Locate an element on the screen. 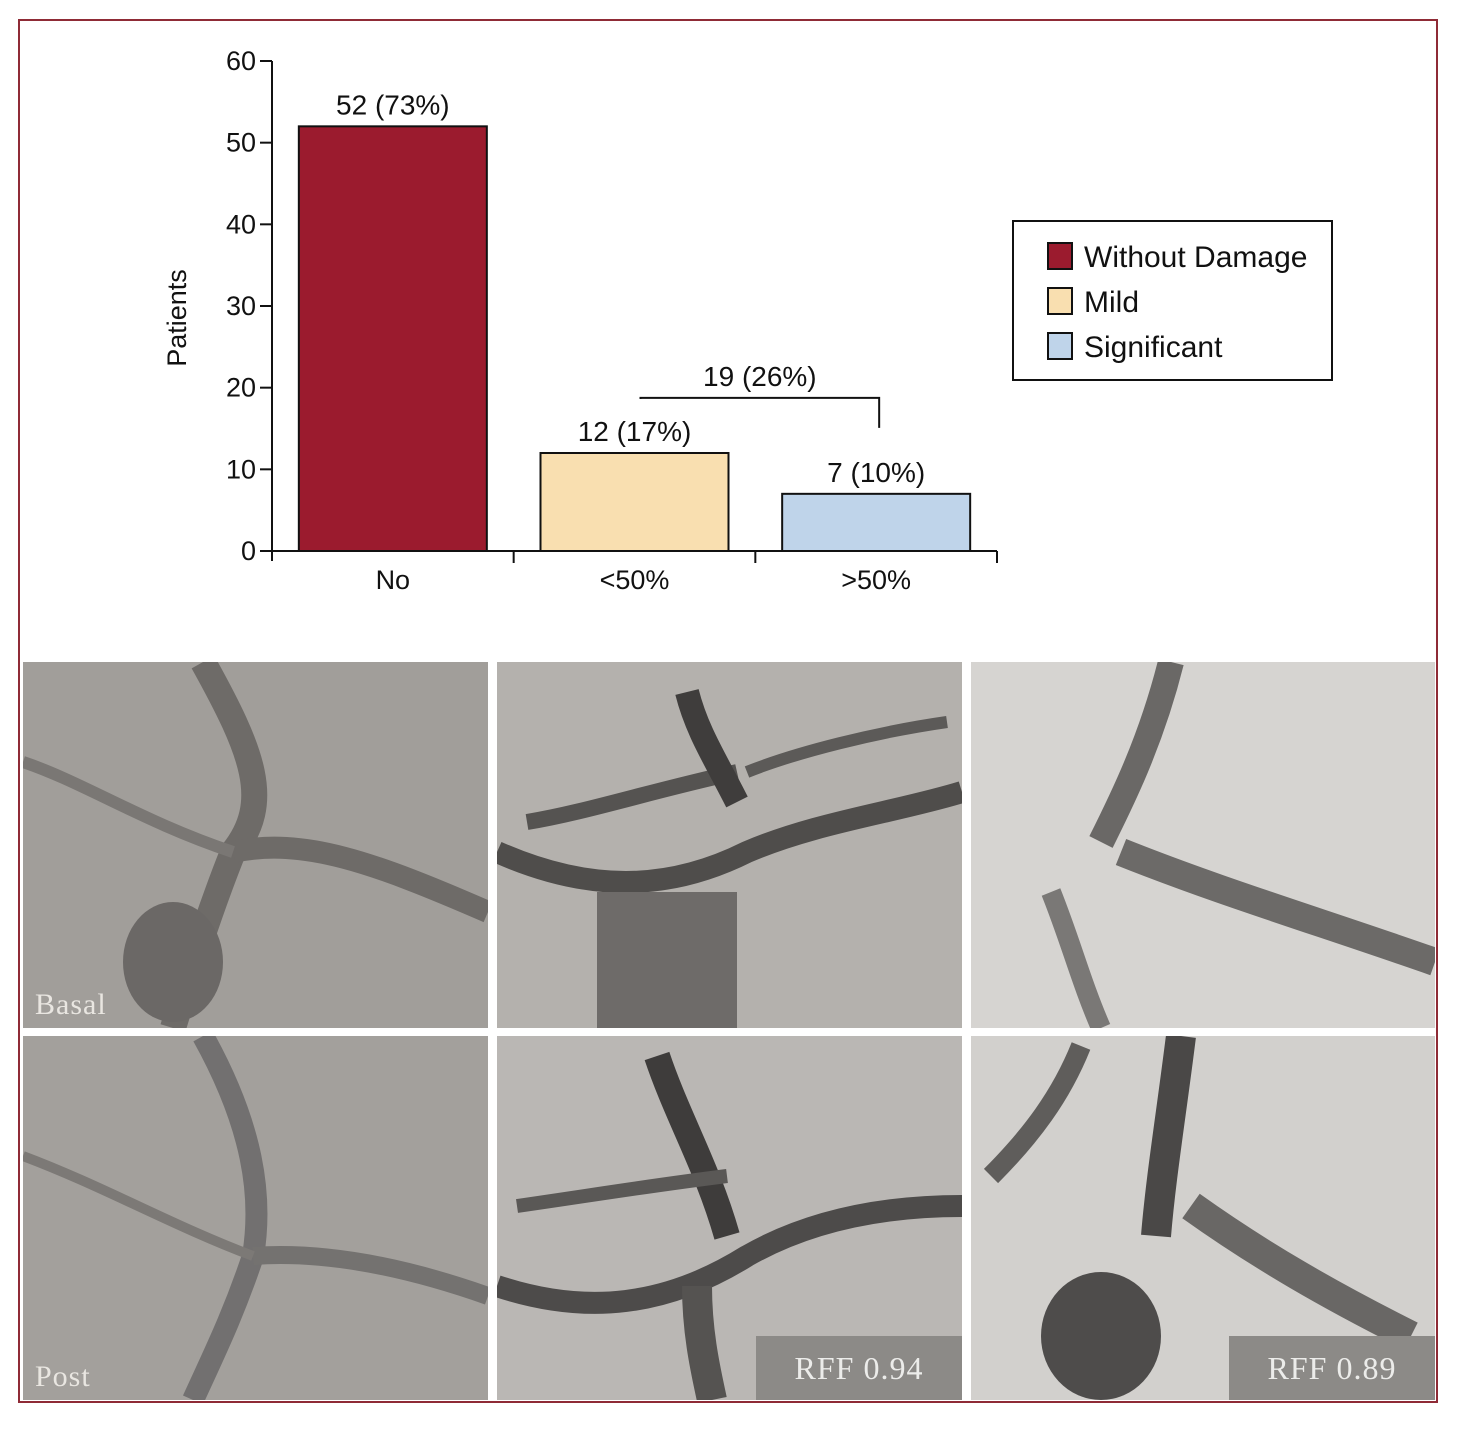  y-axis: 0 10 20 30 40 50 60 is located at coordinates (249, 306).